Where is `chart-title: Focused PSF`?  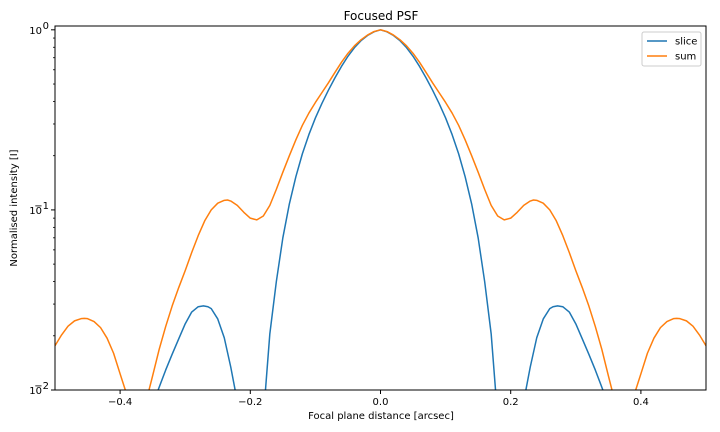 chart-title: Focused PSF is located at coordinates (381, 16).